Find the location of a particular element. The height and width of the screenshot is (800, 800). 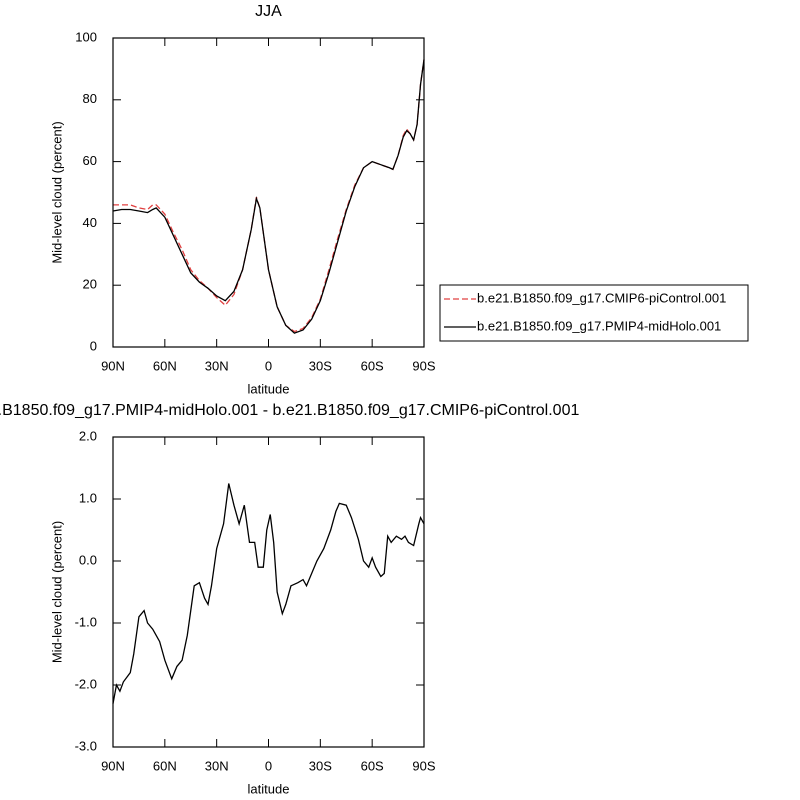

chart-title: JJA is located at coordinates (268, 11).